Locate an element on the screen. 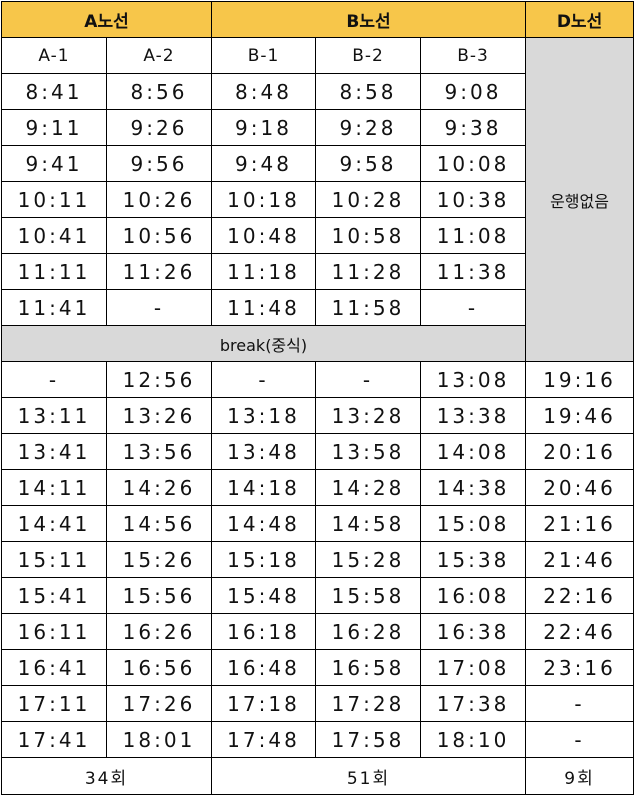 The height and width of the screenshot is (799, 635). lunch-break-label: break(중식) is located at coordinates (263, 343).